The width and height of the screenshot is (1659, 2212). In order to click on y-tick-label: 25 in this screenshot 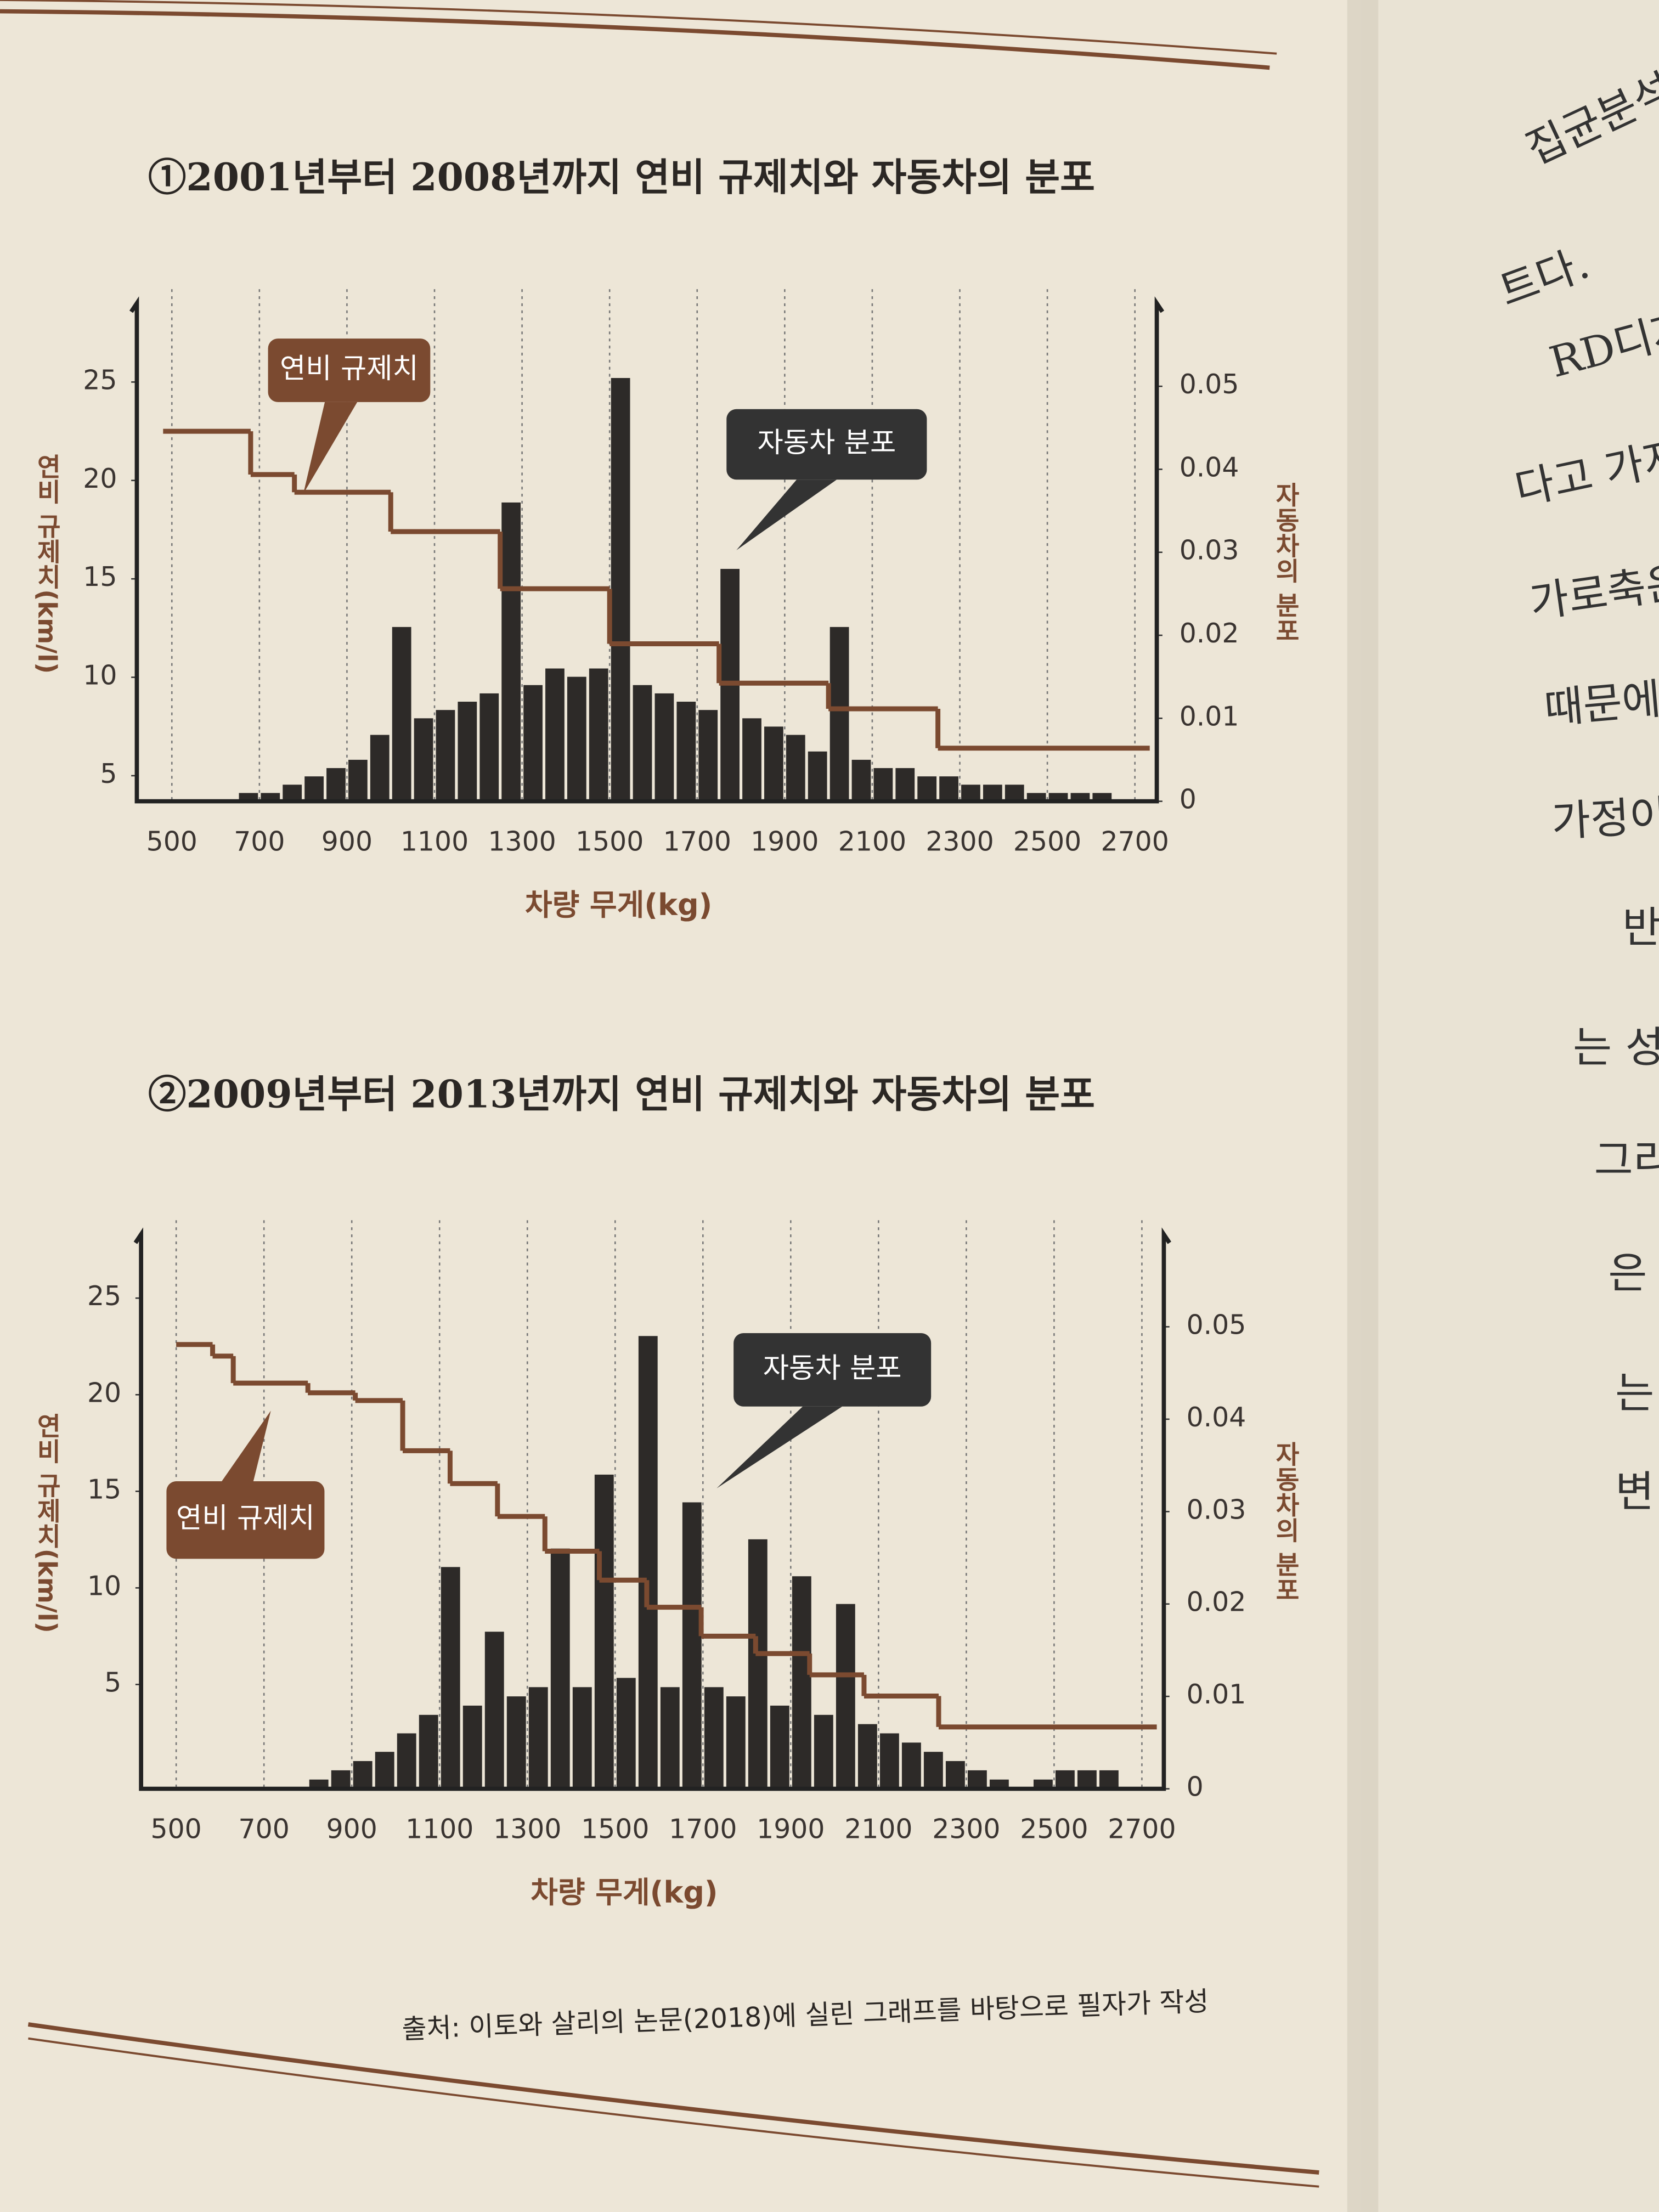, I will do `click(100, 380)`.